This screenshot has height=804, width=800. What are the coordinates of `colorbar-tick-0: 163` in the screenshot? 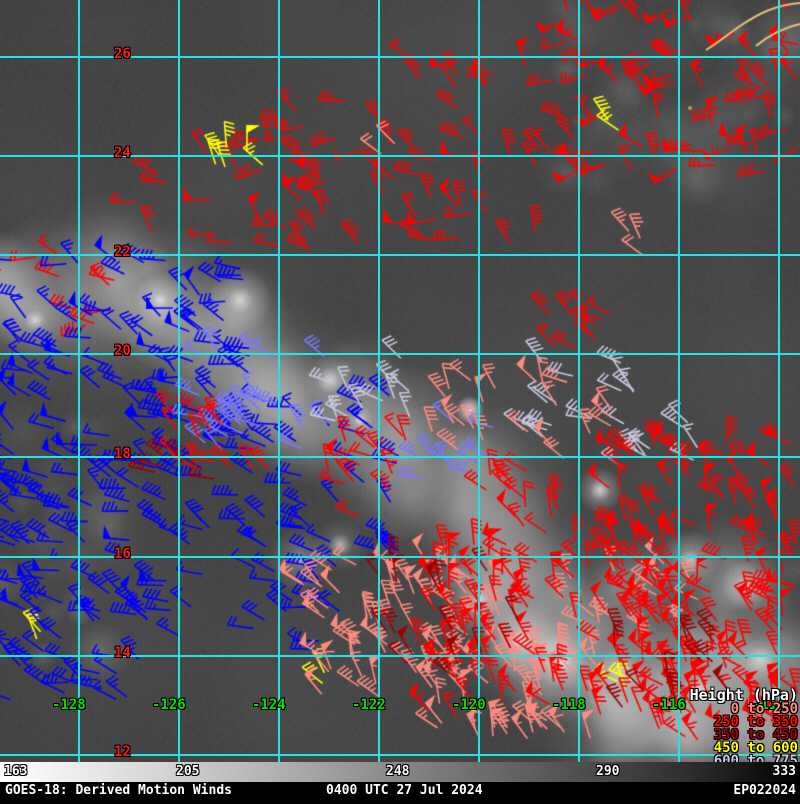 It's located at (16, 771).